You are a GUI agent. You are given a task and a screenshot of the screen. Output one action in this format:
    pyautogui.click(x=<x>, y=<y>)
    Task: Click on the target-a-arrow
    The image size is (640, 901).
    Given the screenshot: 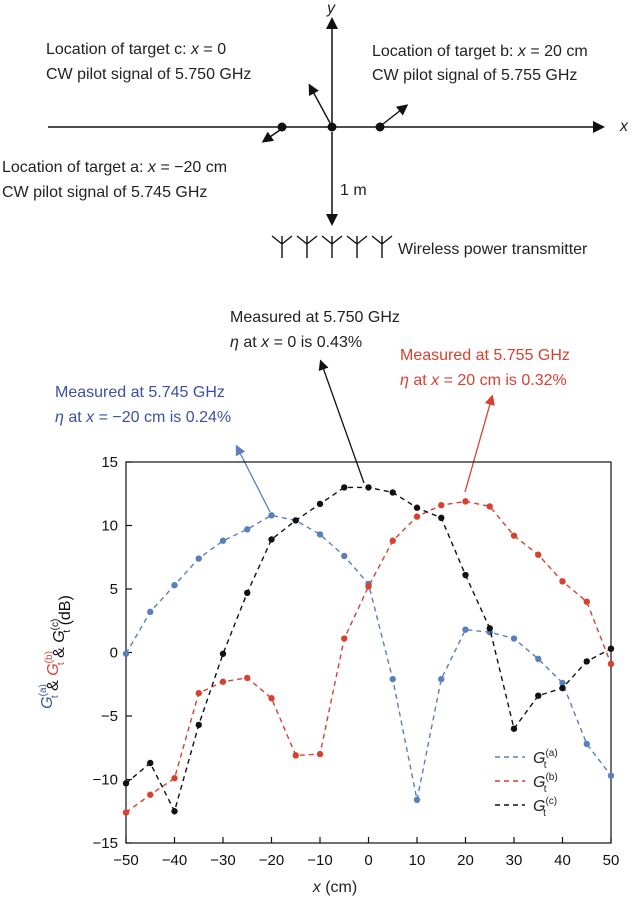 What is the action you would take?
    pyautogui.click(x=271, y=136)
    